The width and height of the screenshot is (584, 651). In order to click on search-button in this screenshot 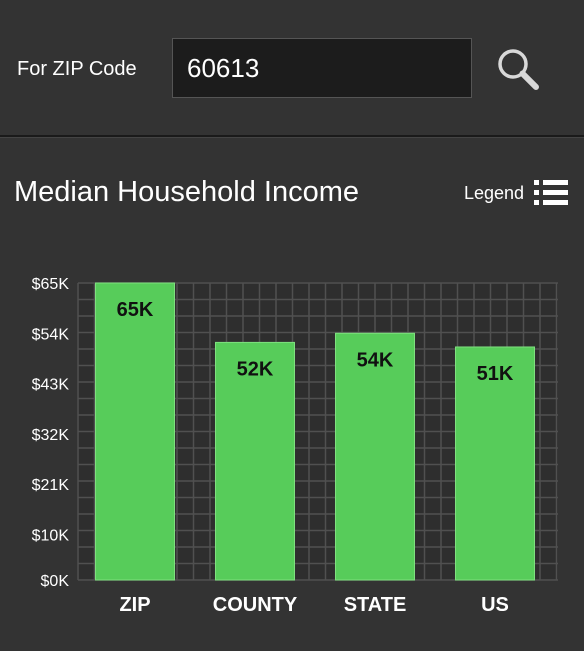, I will do `click(517, 69)`.